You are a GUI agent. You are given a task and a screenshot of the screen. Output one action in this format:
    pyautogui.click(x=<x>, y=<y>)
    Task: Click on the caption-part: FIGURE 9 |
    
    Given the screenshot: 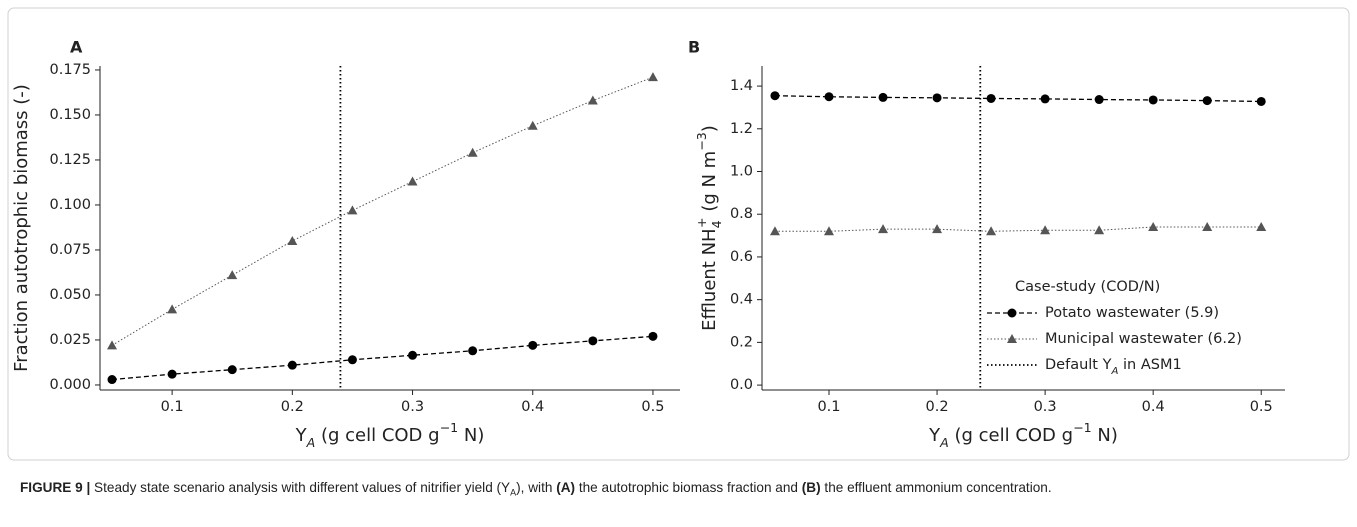 What is the action you would take?
    pyautogui.click(x=55, y=487)
    